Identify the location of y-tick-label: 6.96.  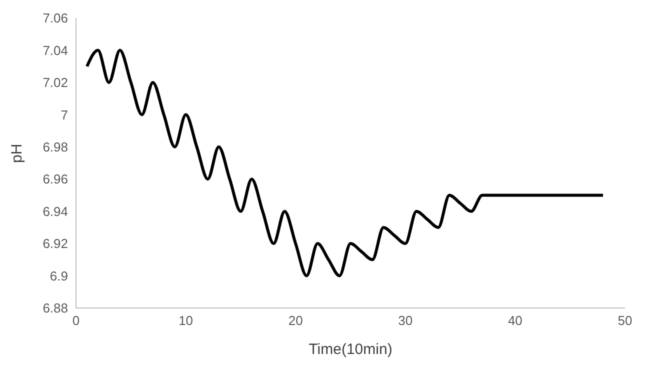
(55, 179).